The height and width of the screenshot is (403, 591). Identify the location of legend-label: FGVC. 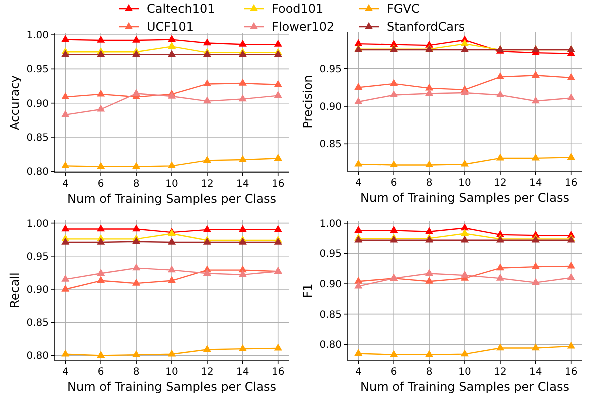
(403, 9).